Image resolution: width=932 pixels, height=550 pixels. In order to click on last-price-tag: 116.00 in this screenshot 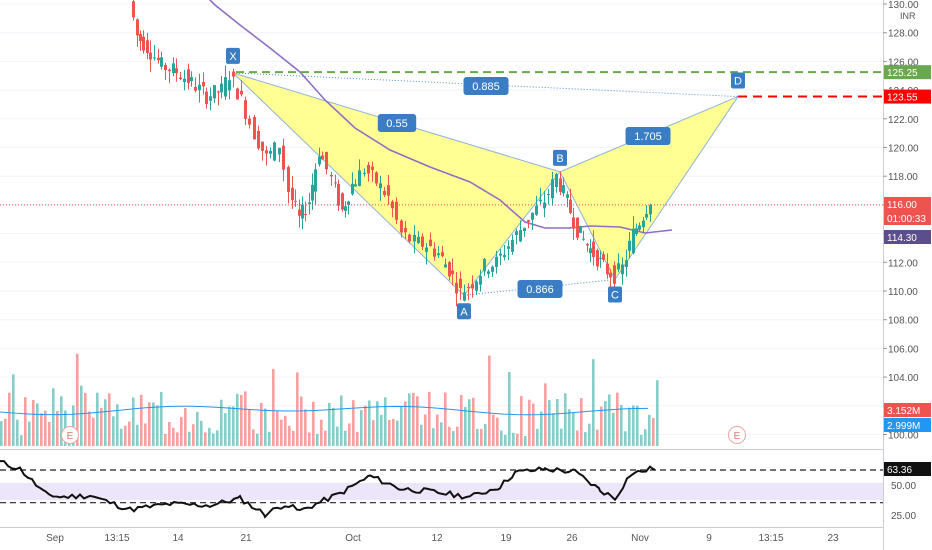, I will do `click(902, 205)`.